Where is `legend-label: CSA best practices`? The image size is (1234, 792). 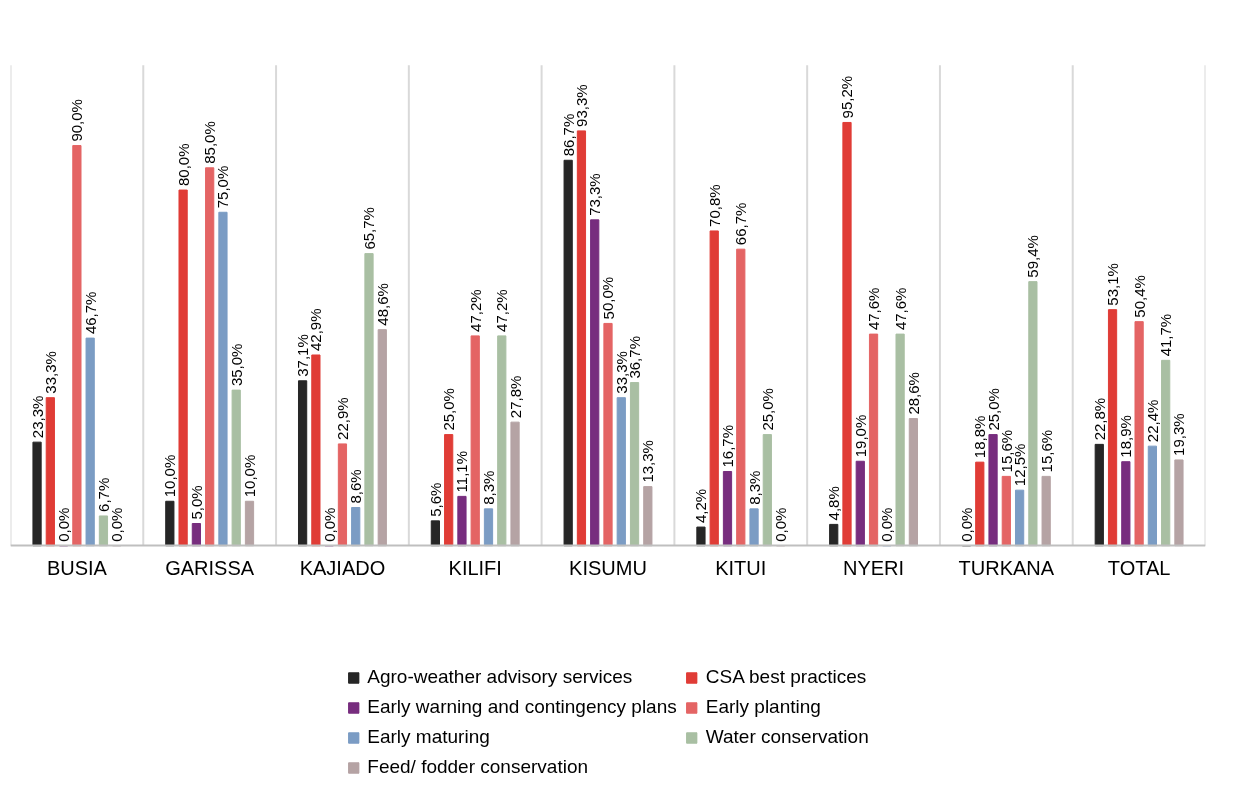
legend-label: CSA best practices is located at coordinates (786, 677).